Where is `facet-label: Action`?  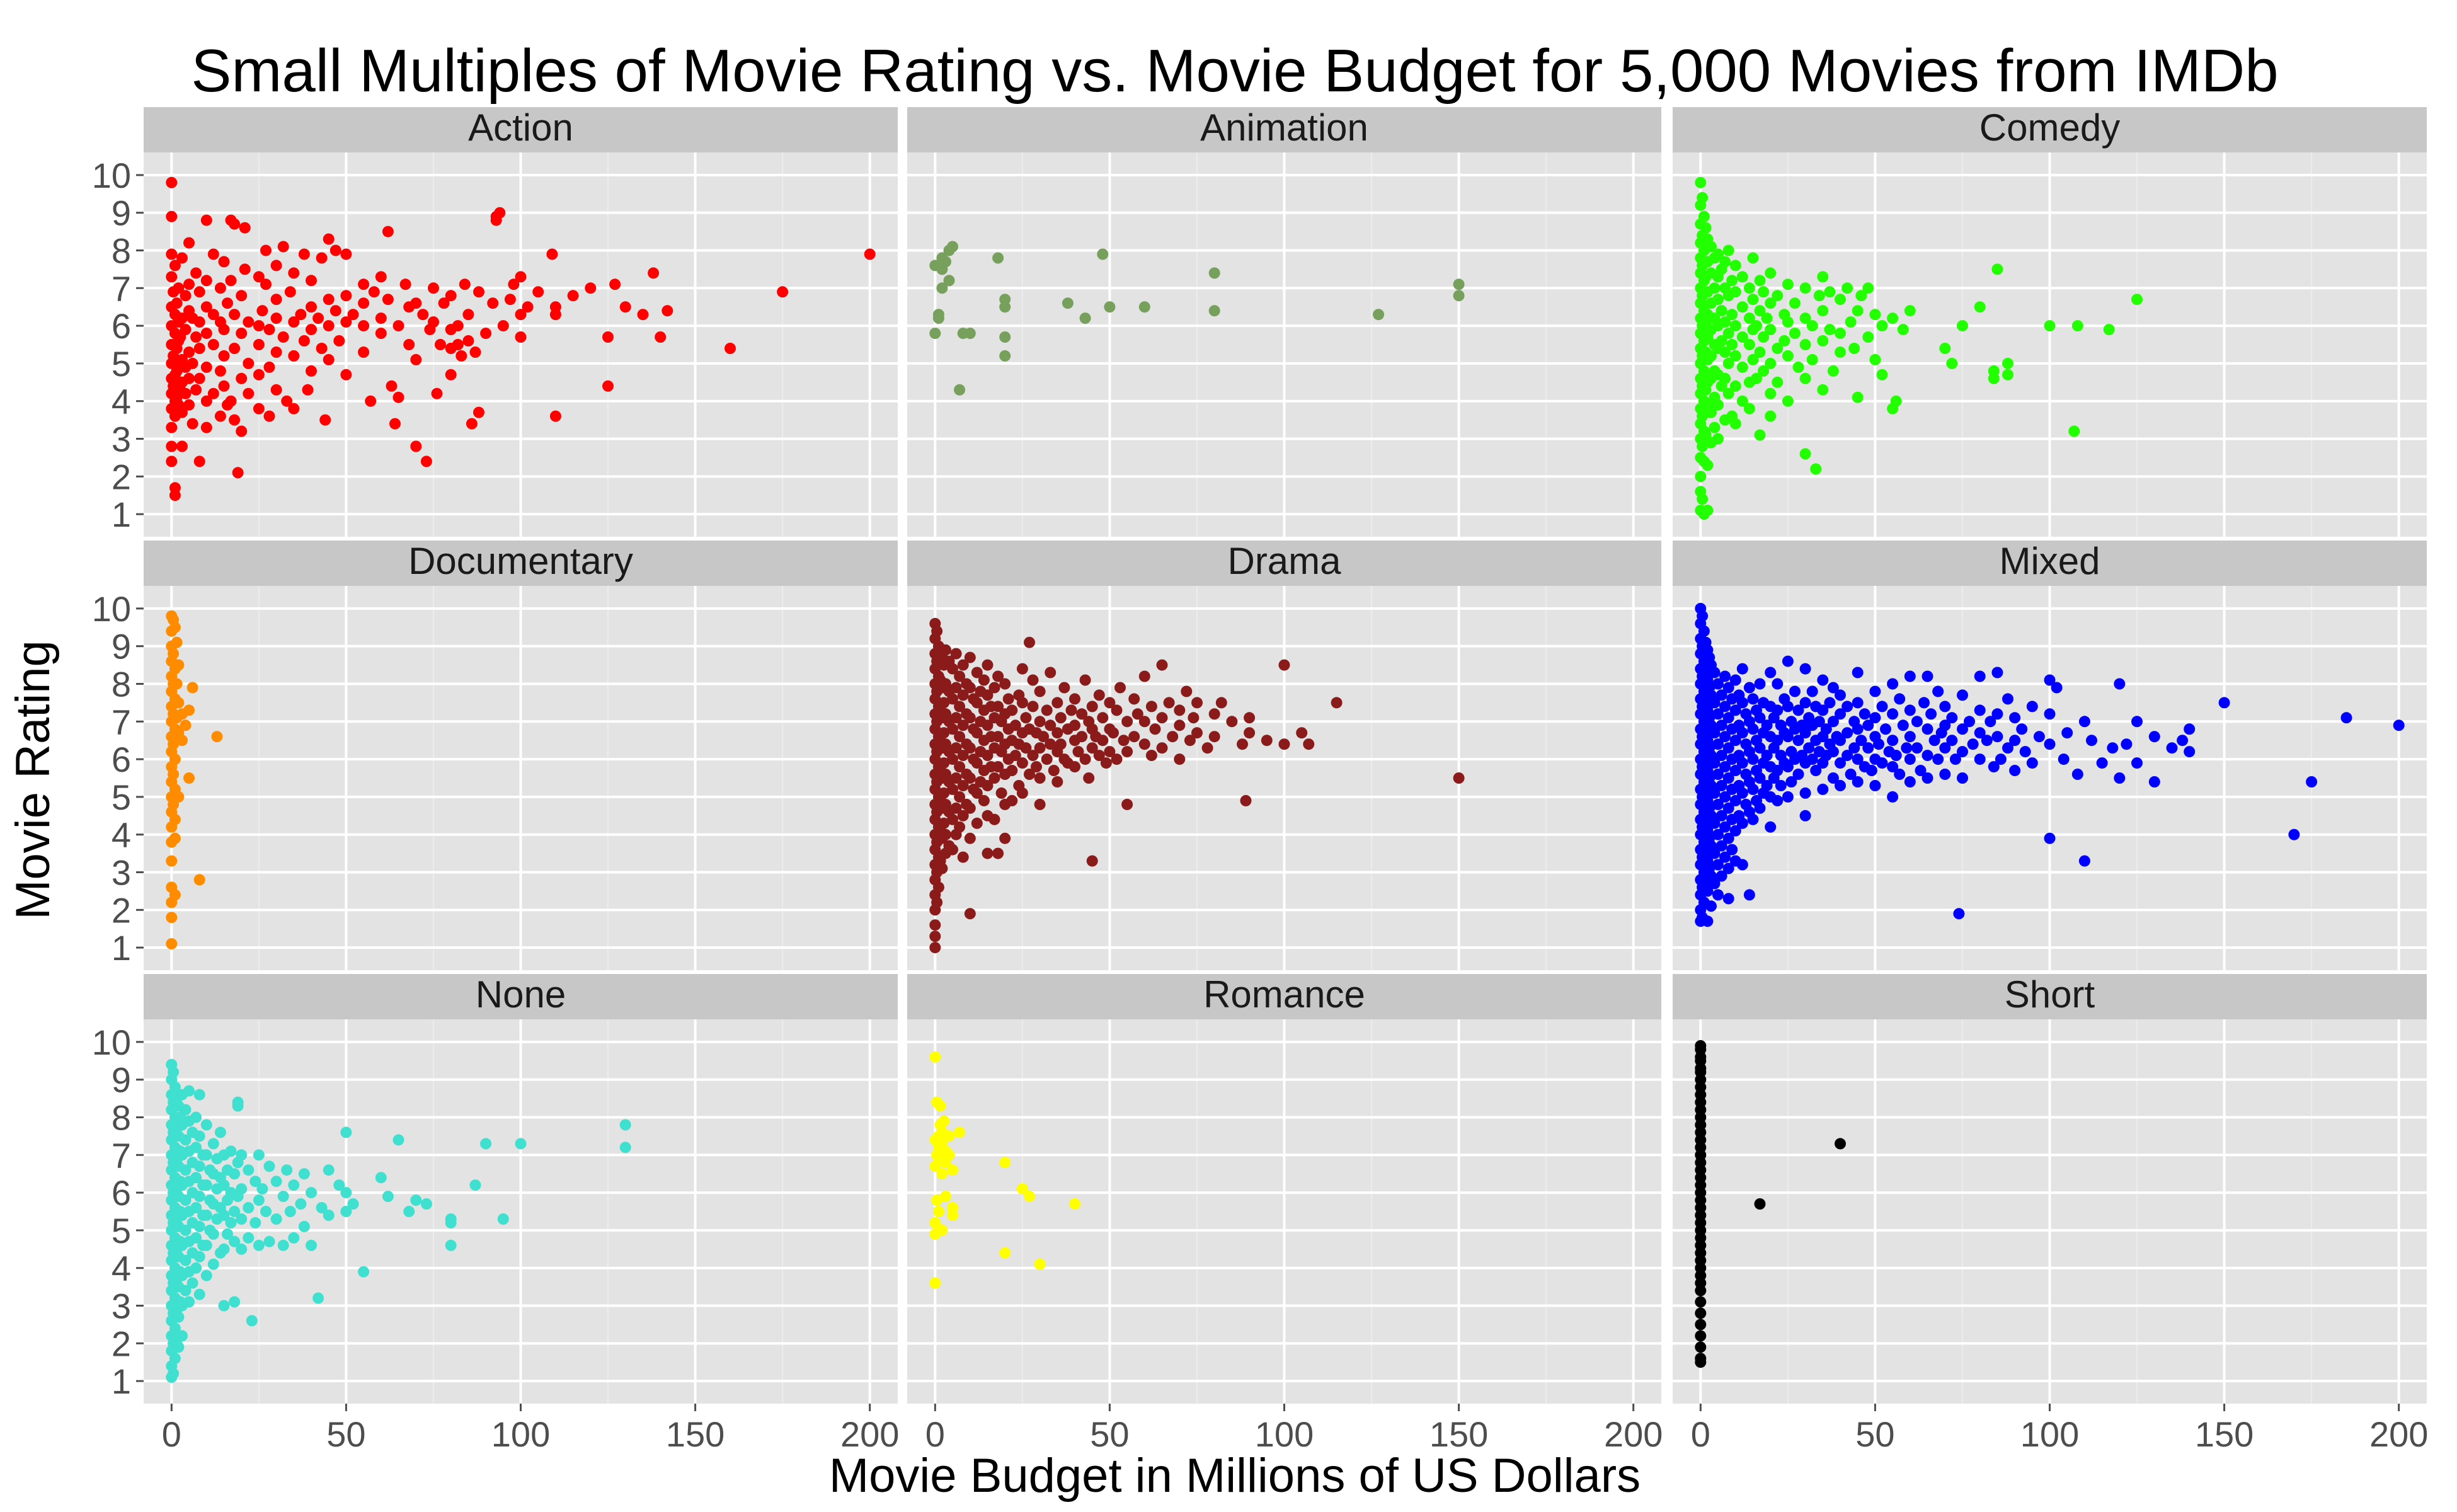
facet-label: Action is located at coordinates (520, 127).